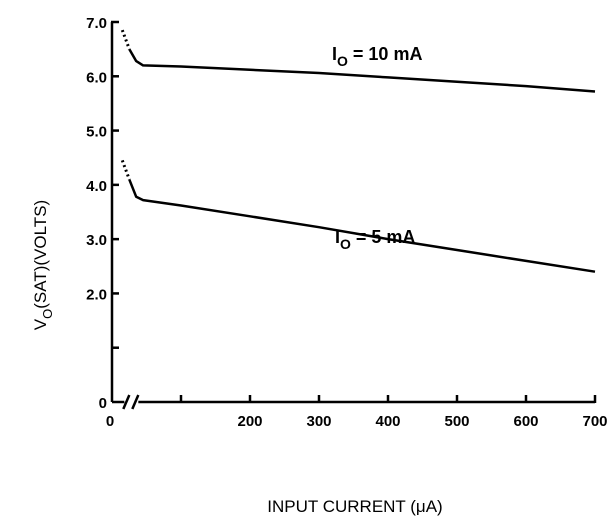 The width and height of the screenshot is (616, 527). Describe the element at coordinates (103, 403) in the screenshot. I see `y-tick-label: 0` at that location.